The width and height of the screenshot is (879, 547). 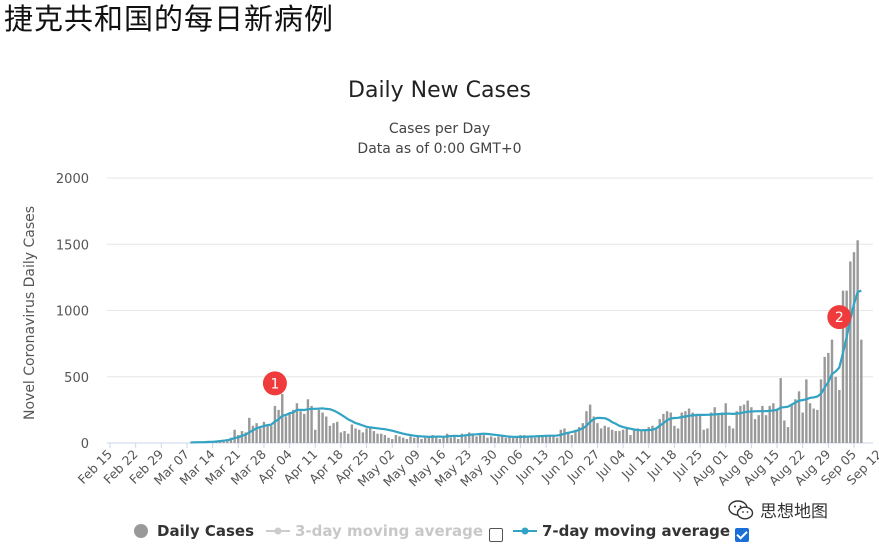 I want to click on x-tick-label: Jul 18, so click(x=661, y=464).